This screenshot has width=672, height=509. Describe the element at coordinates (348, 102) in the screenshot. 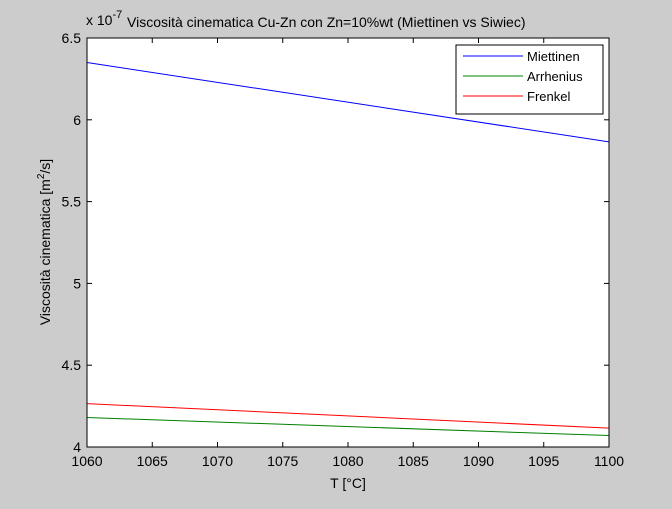

I see `series-line-miettinen` at that location.